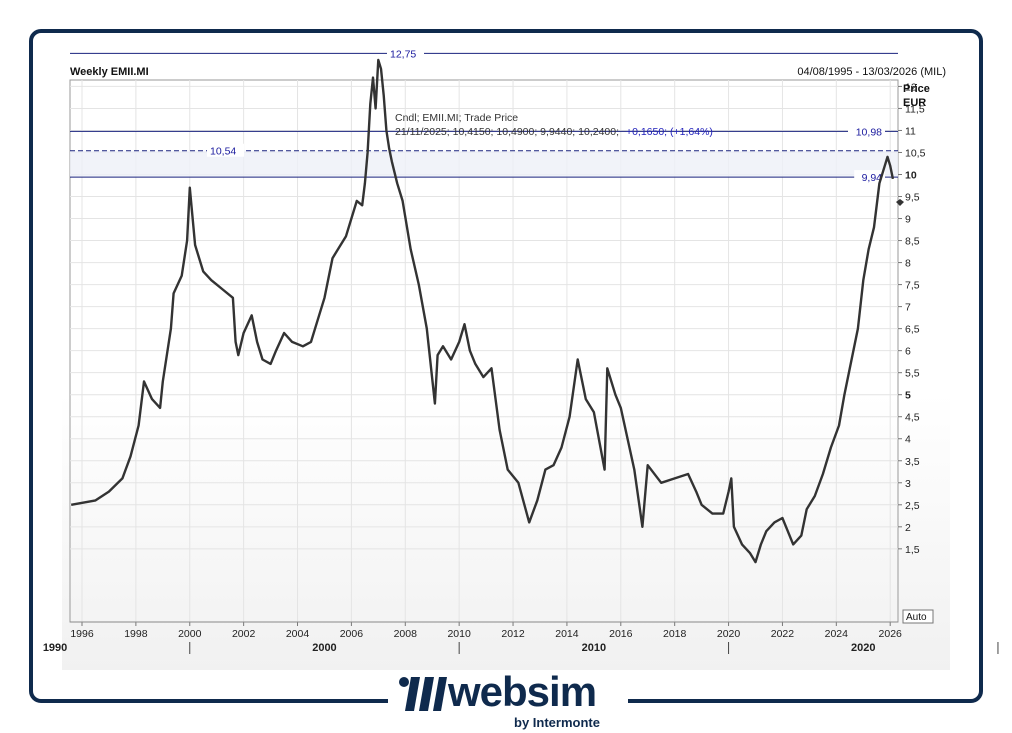  What do you see at coordinates (908, 308) in the screenshot?
I see `y-tick-label: 7` at bounding box center [908, 308].